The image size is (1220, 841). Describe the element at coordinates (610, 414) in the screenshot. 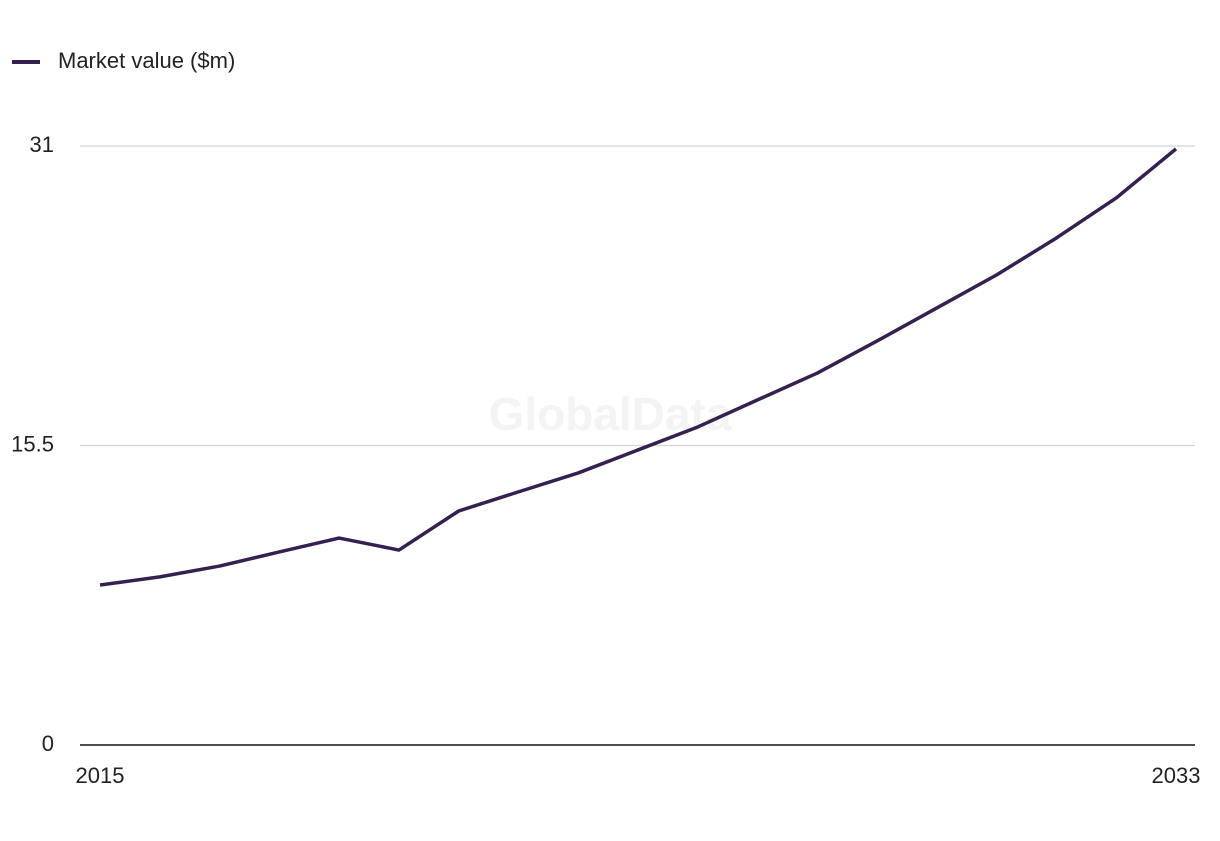

I see `watermark: GlobalData` at that location.